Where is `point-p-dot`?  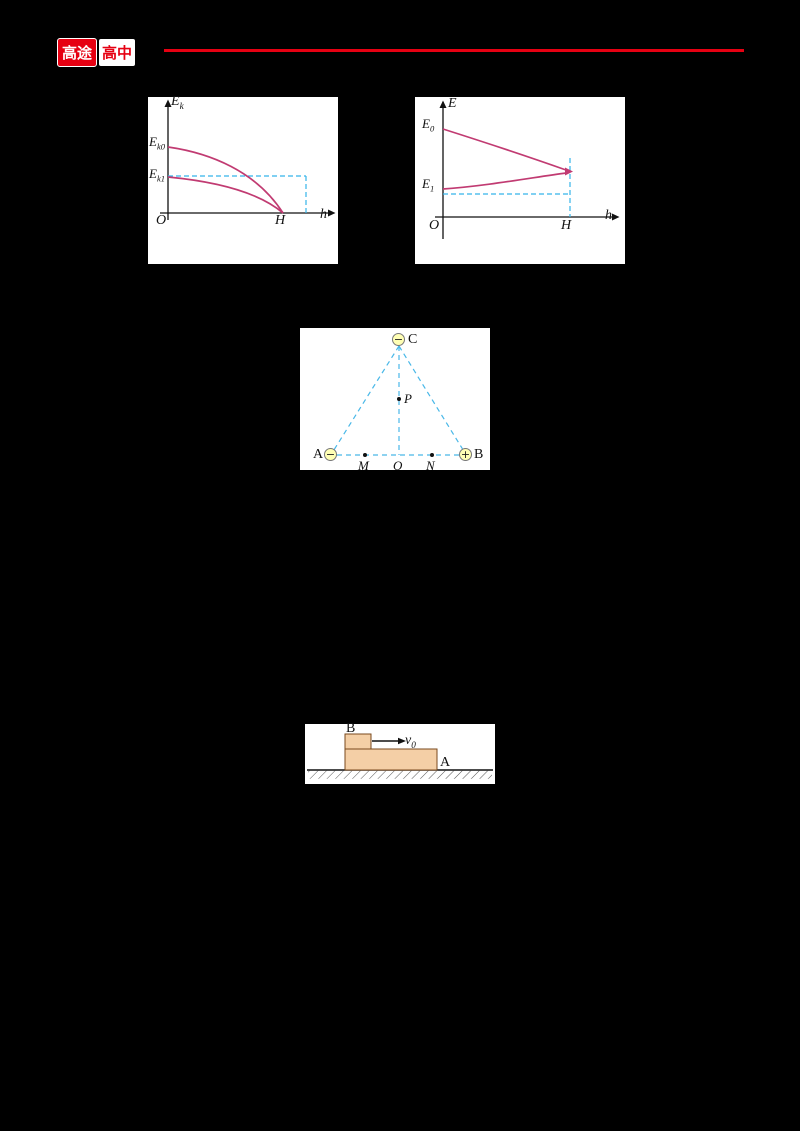
point-p-dot is located at coordinates (399, 399).